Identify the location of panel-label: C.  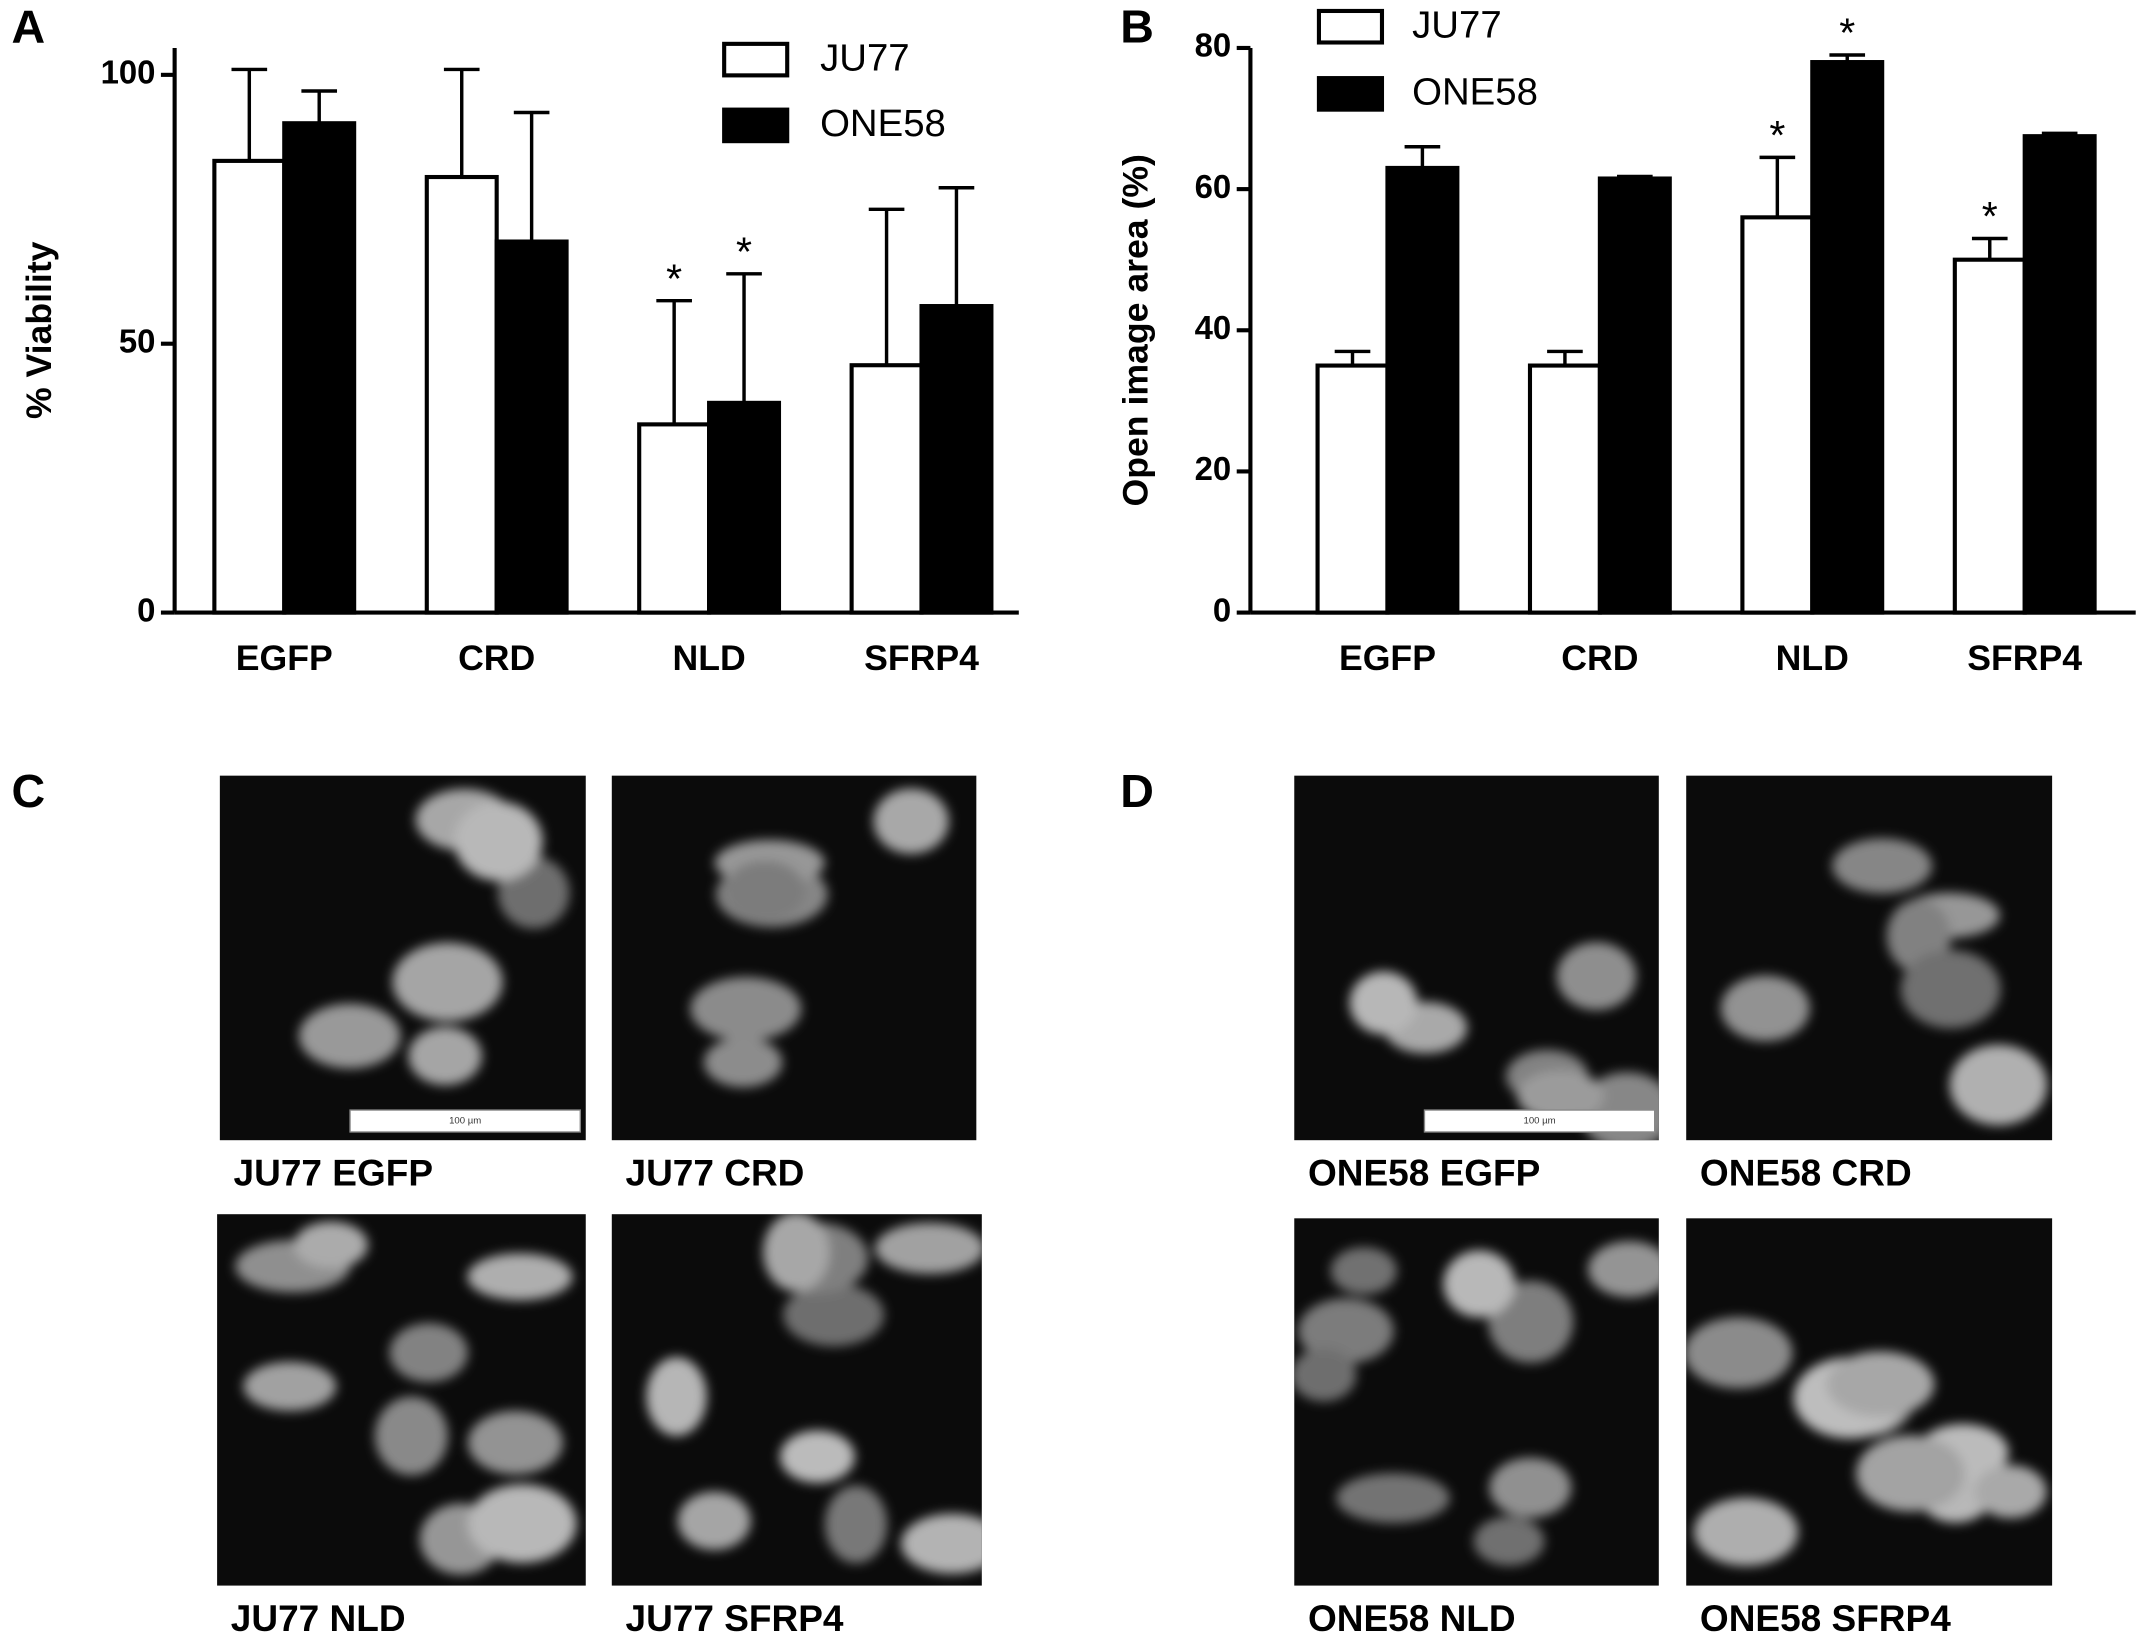
(29, 791).